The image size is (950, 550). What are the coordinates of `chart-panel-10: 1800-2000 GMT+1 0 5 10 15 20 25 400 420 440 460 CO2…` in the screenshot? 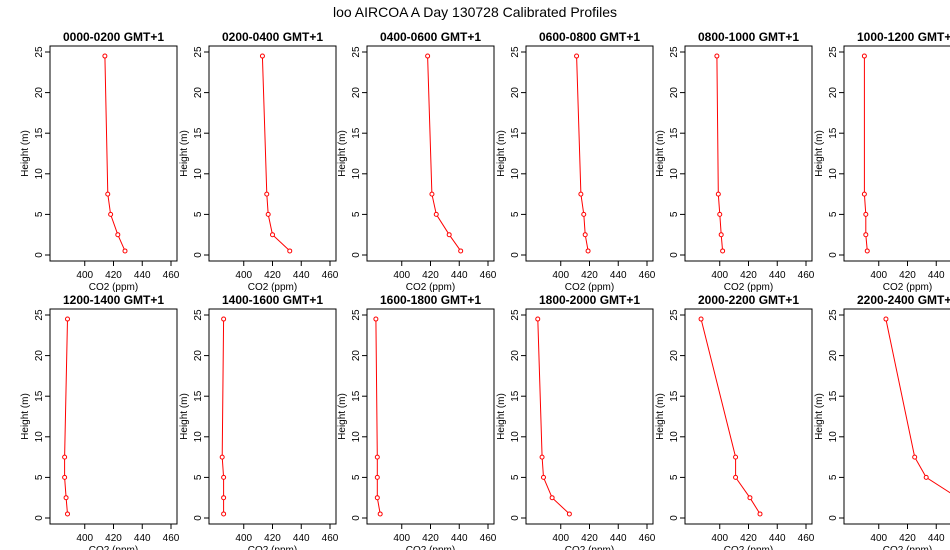 It's located at (576, 421).